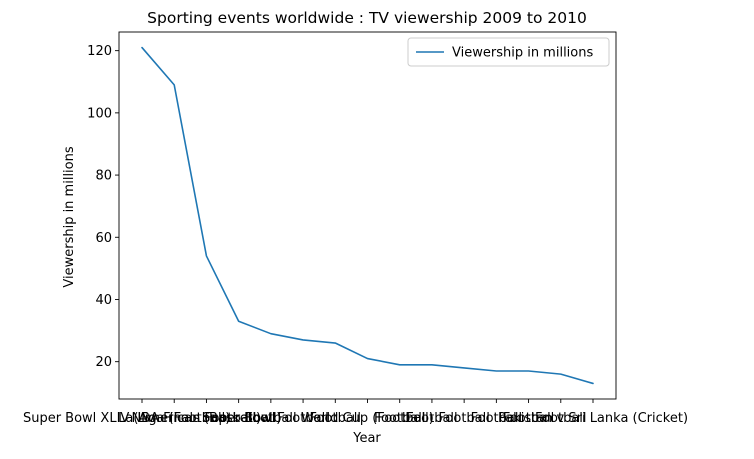 This screenshot has height=459, width=754. I want to click on legend-label: Viewership in millions, so click(522, 53).